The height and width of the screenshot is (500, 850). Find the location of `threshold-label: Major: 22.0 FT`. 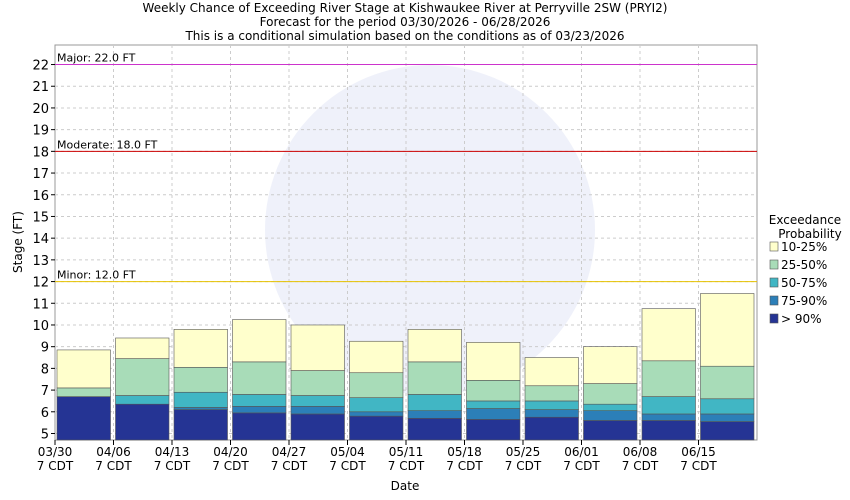

threshold-label: Major: 22.0 FT is located at coordinates (96, 58).